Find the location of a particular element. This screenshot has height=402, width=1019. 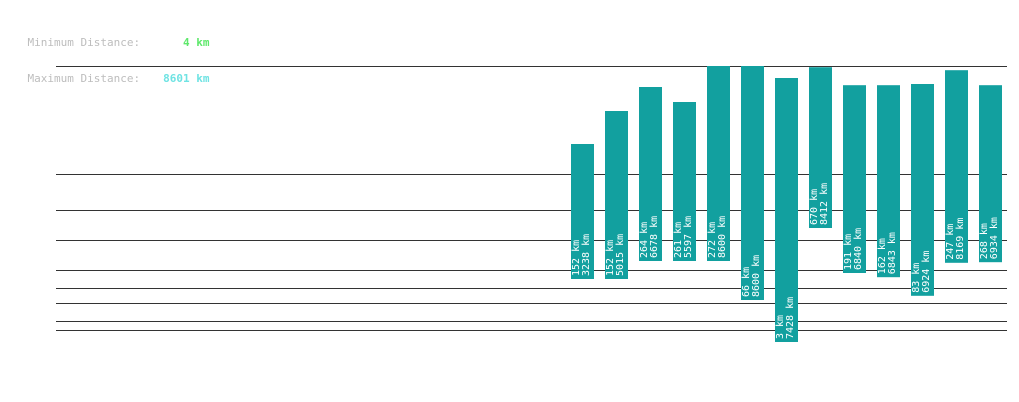

bar-group-10: 83 km 6924 km is located at coordinates (922, 190).